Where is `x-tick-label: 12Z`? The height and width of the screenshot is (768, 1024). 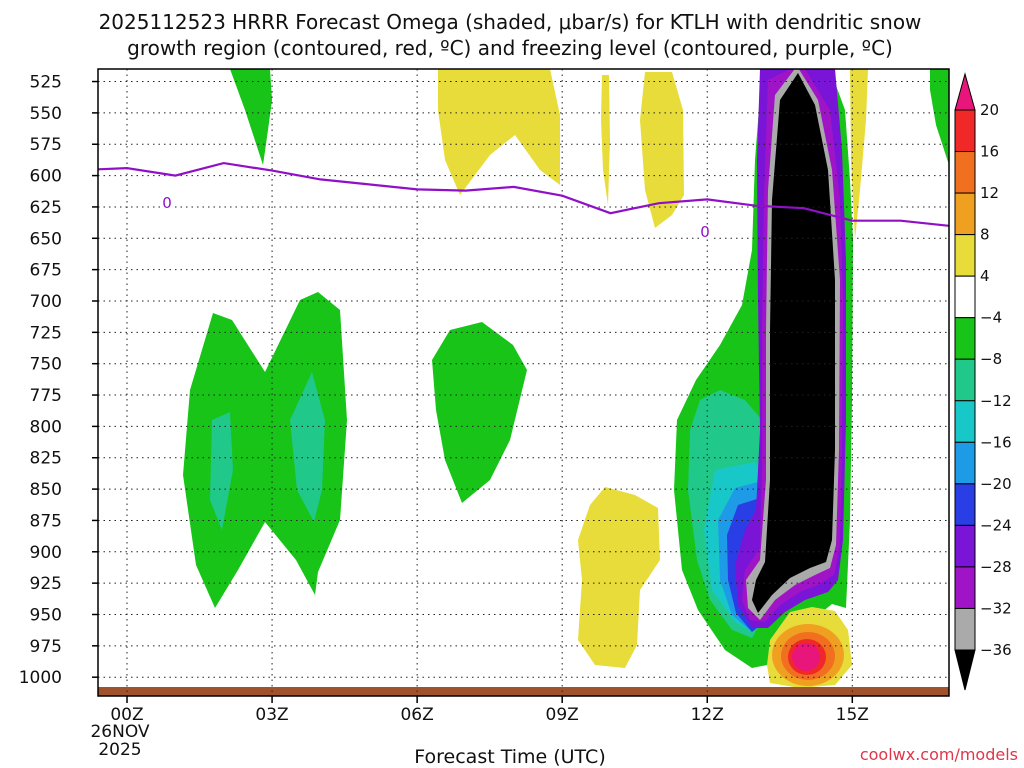 x-tick-label: 12Z is located at coordinates (707, 715).